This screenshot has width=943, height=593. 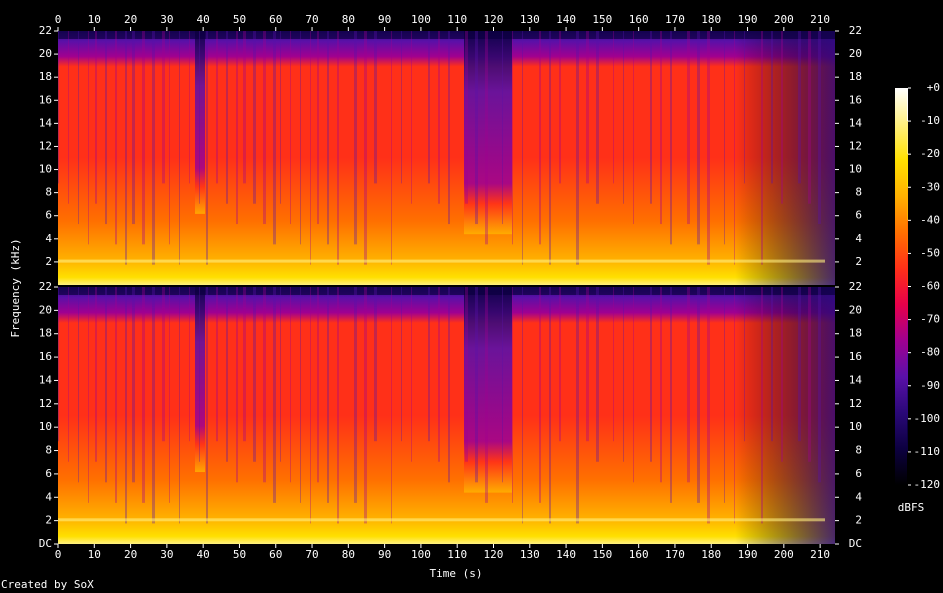 I want to click on x-tick-label: 20, so click(x=130, y=19).